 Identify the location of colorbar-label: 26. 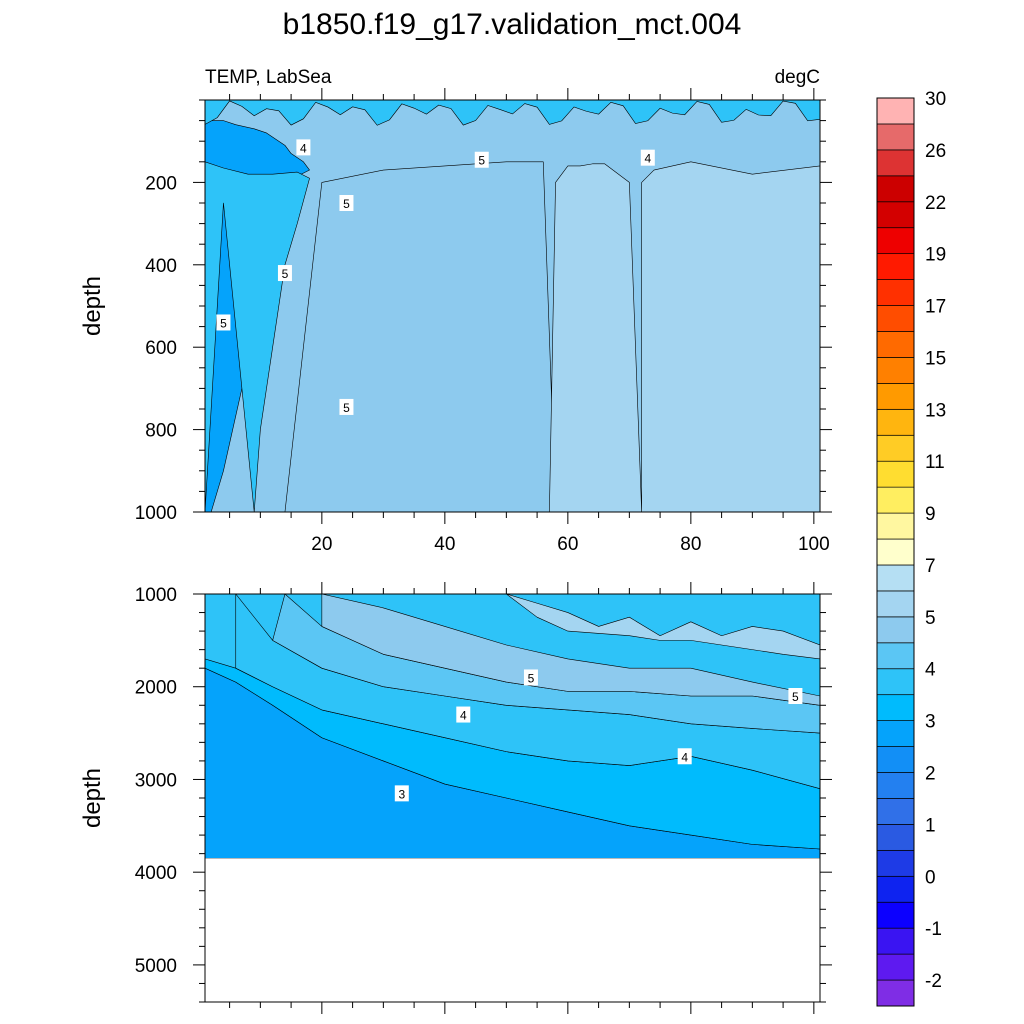
(935, 151).